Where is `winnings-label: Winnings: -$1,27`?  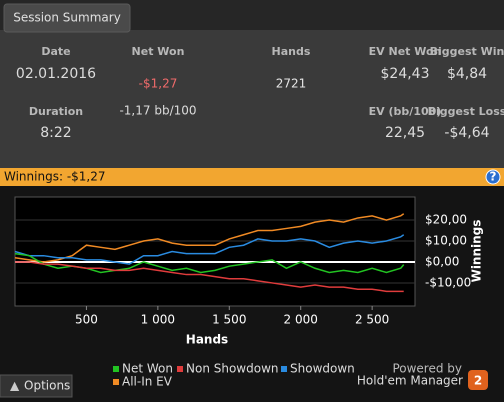
winnings-label: Winnings: -$1,27 is located at coordinates (55, 177).